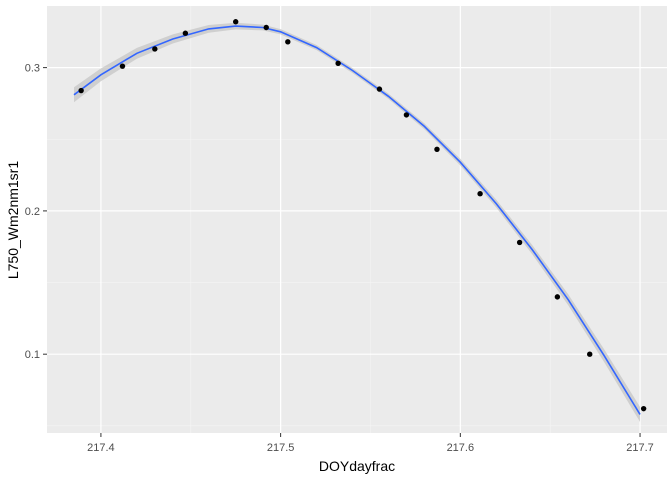  What do you see at coordinates (101, 448) in the screenshot?
I see `x-tick-label: 217.4` at bounding box center [101, 448].